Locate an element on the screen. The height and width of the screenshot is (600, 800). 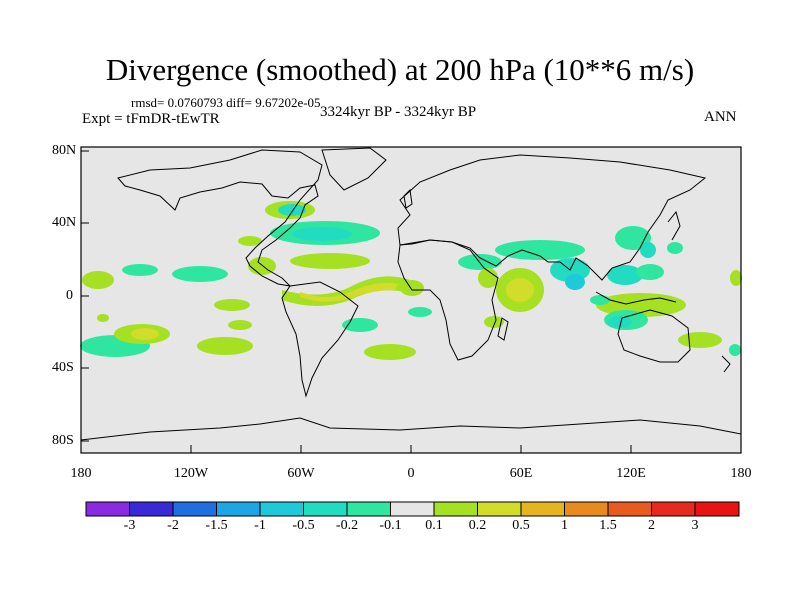
lat-label-40s: 40S is located at coordinates (63, 367).